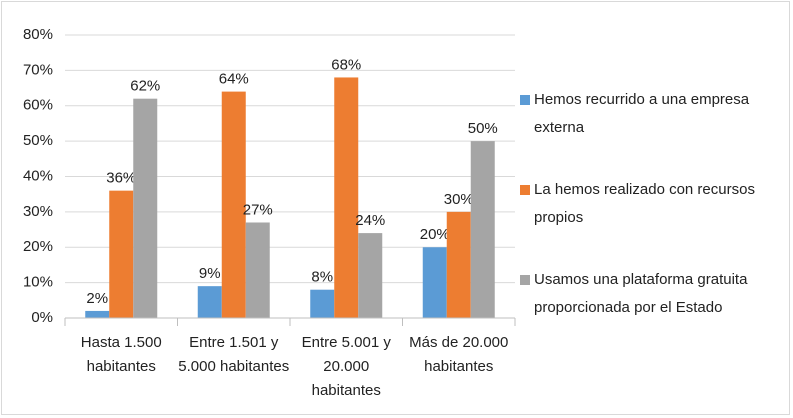 This screenshot has height=418, width=793. I want to click on data-label: 50%, so click(483, 128).